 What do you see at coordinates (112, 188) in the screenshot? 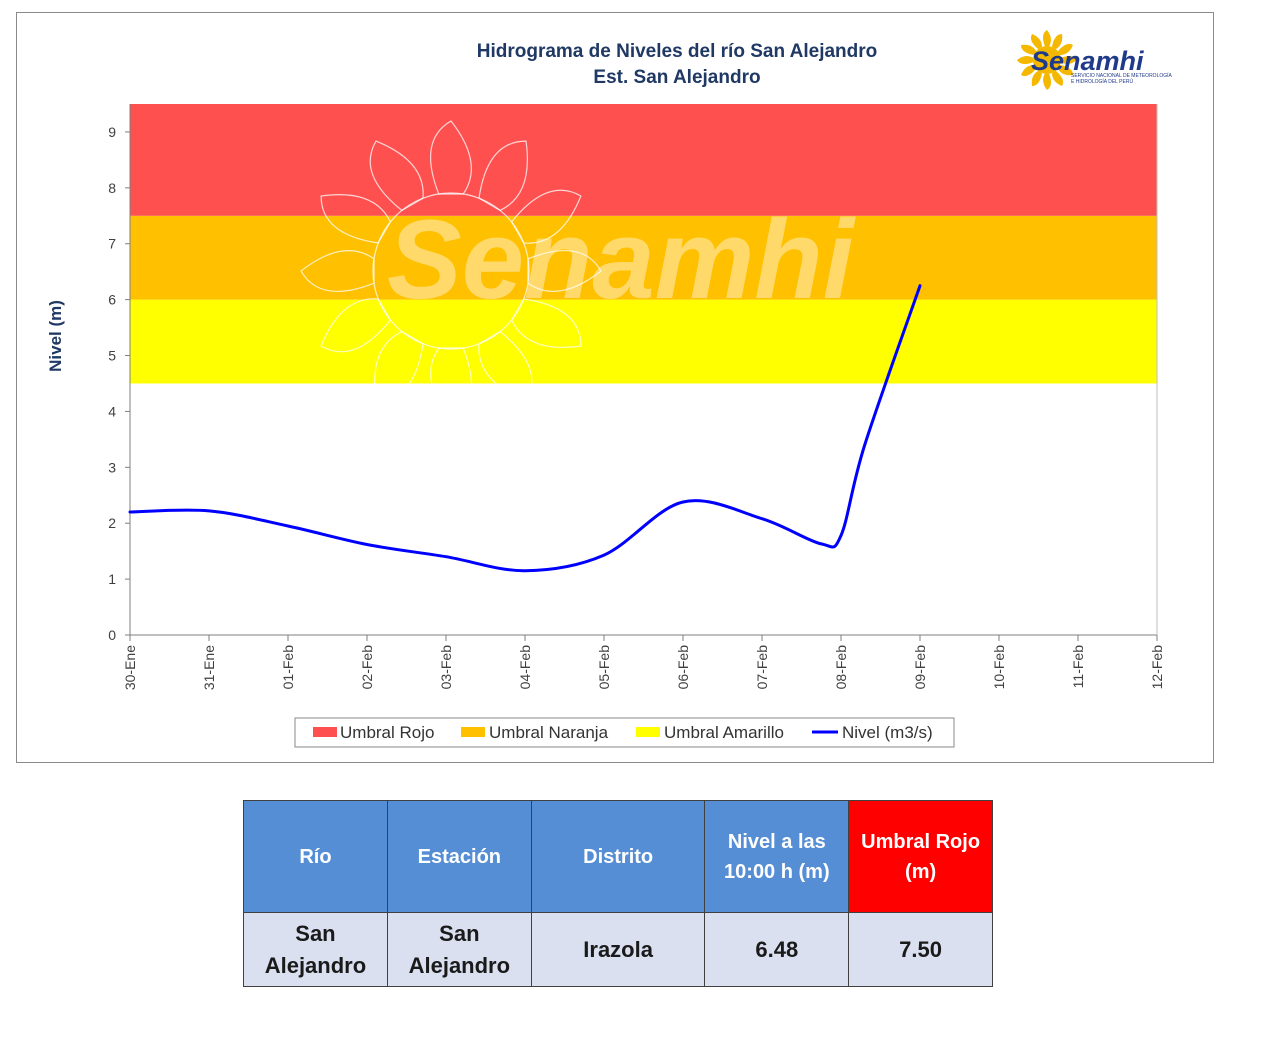
I see `y-tick-label: 8` at bounding box center [112, 188].